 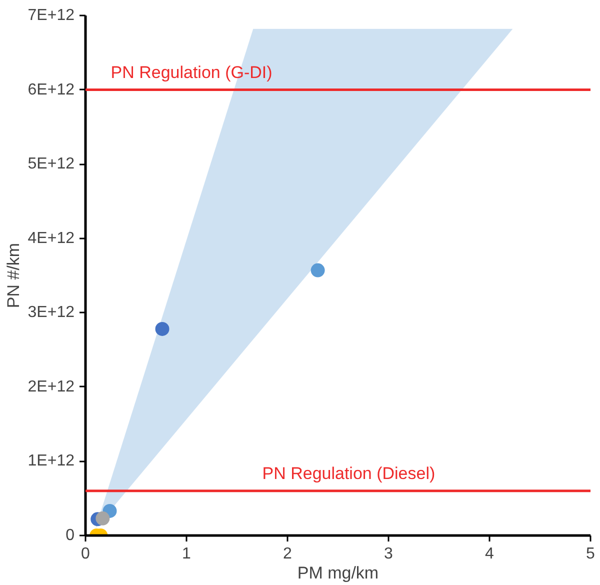 I want to click on y-tick-label: 0, so click(x=70, y=535).